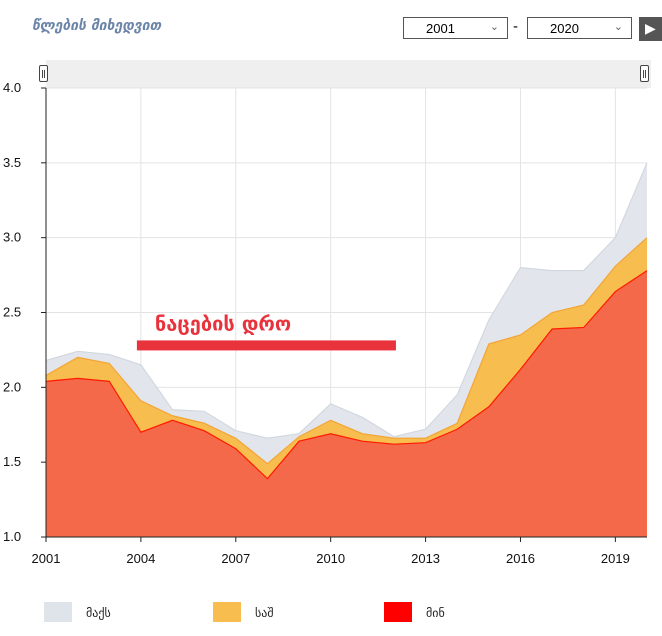  What do you see at coordinates (455, 28) in the screenshot?
I see `year-from-select: 2001 ⌄` at bounding box center [455, 28].